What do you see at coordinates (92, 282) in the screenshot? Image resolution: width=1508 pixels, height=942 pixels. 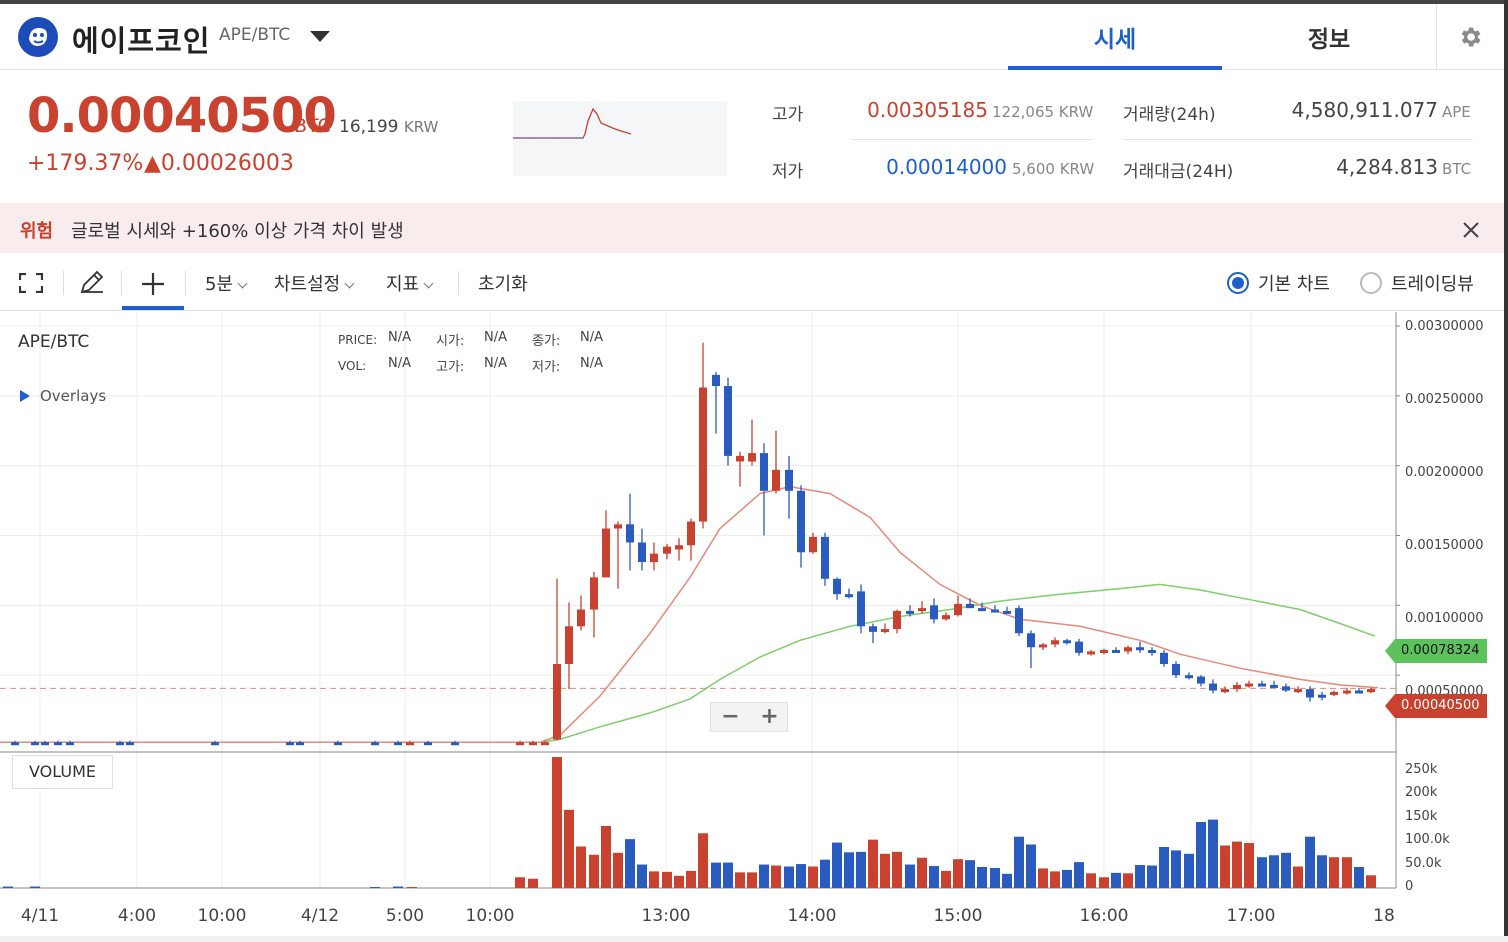 I see `pencil-icon` at bounding box center [92, 282].